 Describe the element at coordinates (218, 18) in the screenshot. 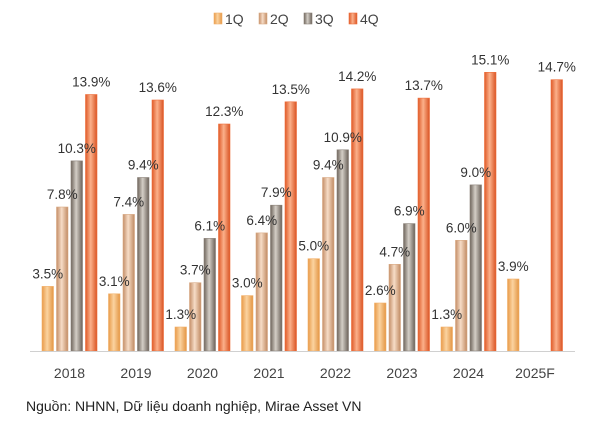

I see `legend-swatch-1Q` at that location.